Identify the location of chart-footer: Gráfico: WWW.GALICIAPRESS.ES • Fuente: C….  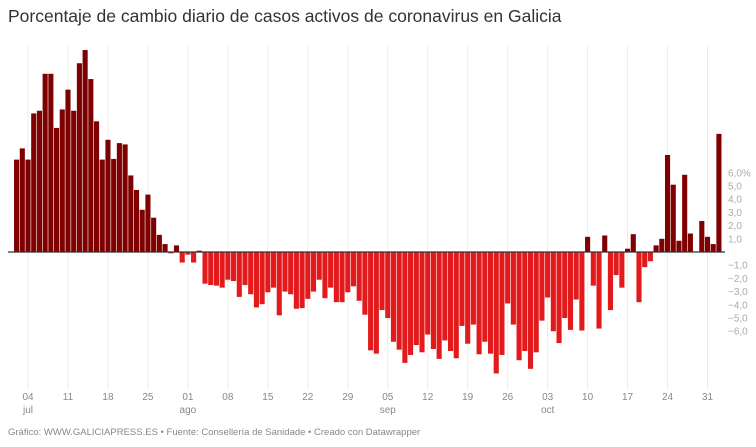
(214, 432).